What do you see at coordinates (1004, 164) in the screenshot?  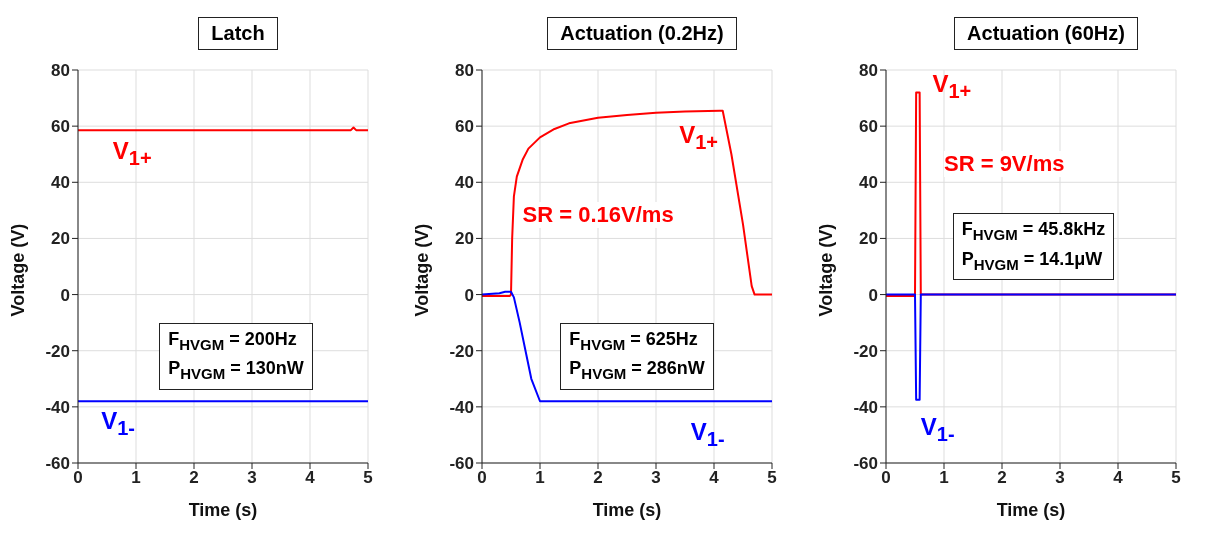 I see `annotation: SR = 9V/ms` at bounding box center [1004, 164].